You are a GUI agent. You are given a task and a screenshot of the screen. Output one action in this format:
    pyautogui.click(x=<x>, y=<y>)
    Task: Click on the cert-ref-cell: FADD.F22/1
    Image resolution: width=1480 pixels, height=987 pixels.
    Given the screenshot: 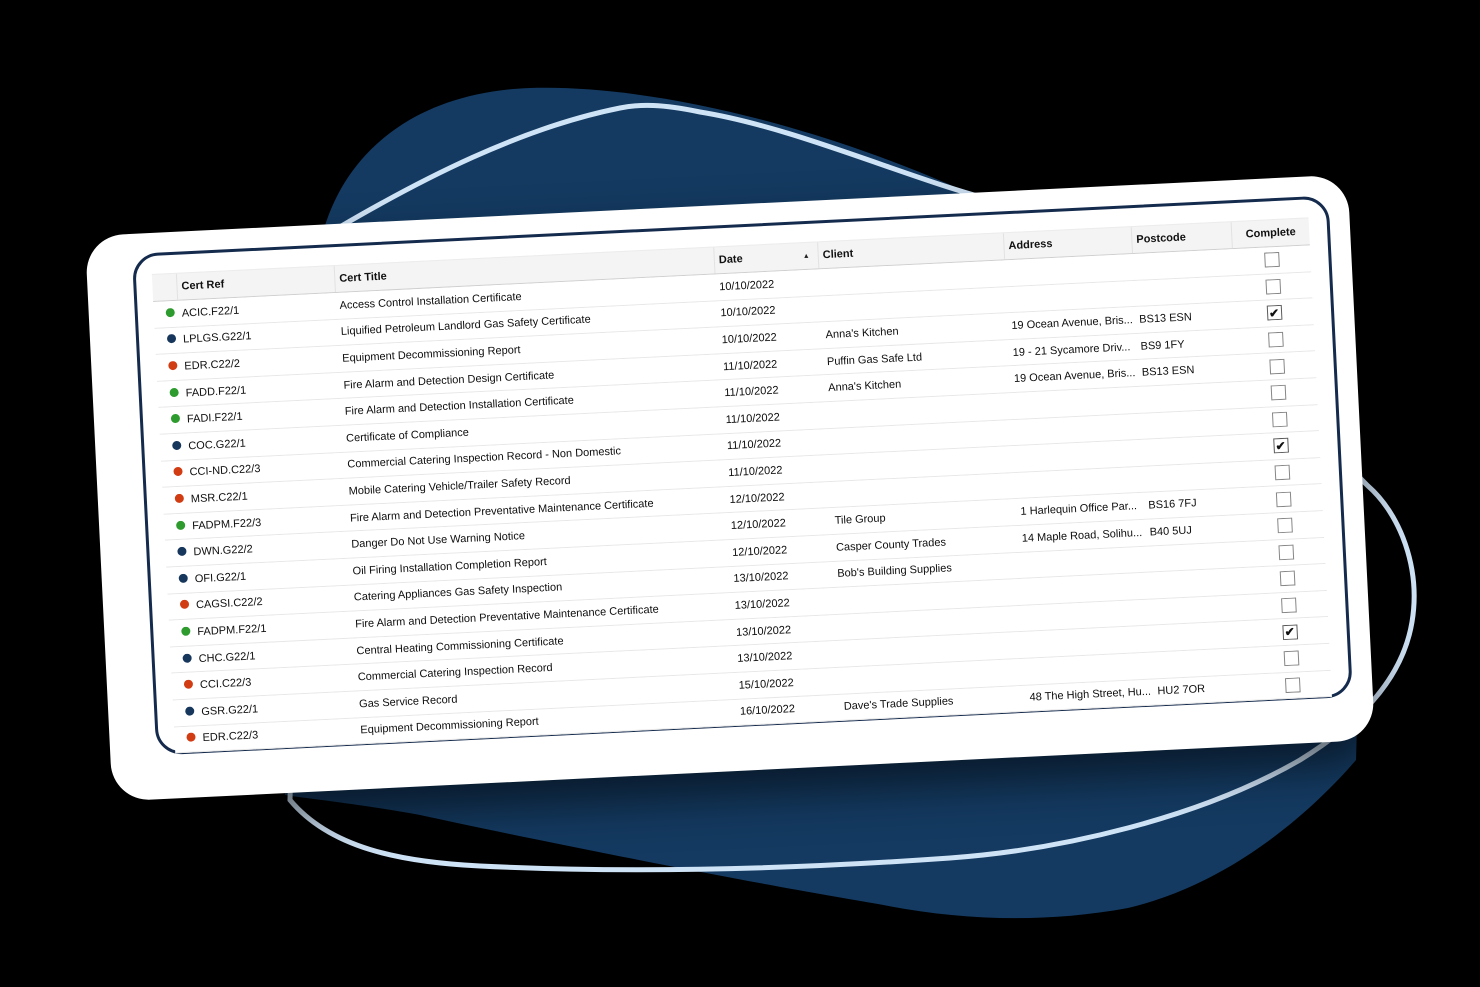 What is the action you would take?
    pyautogui.click(x=216, y=392)
    